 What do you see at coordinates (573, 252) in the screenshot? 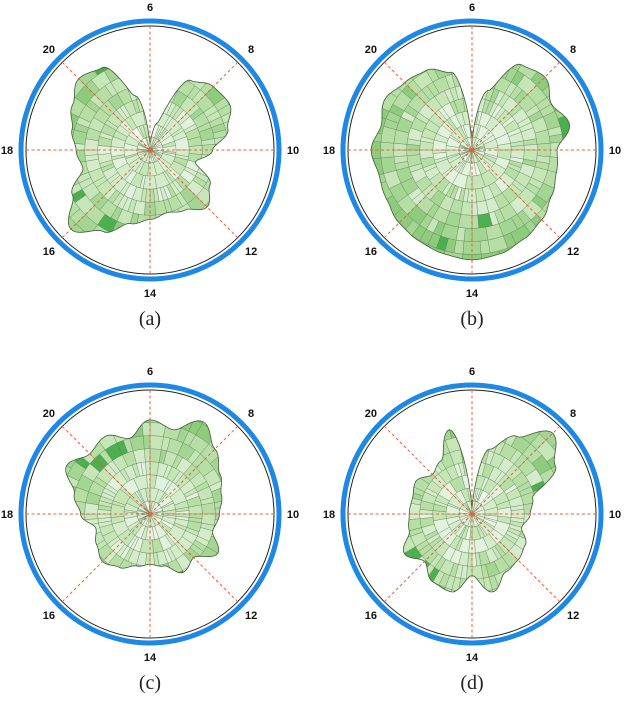
I see `tick-label: 12` at bounding box center [573, 252].